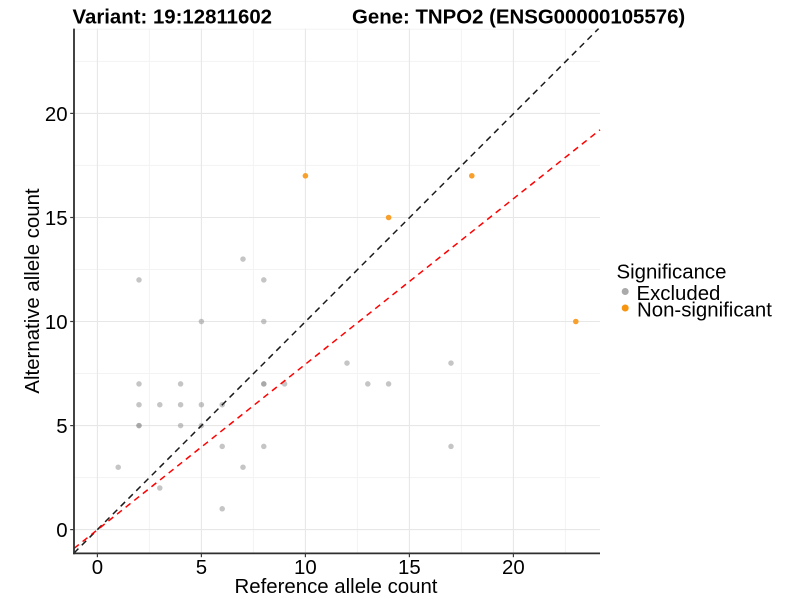 This screenshot has width=800, height=600. I want to click on svg-text: Excluded, so click(679, 294).